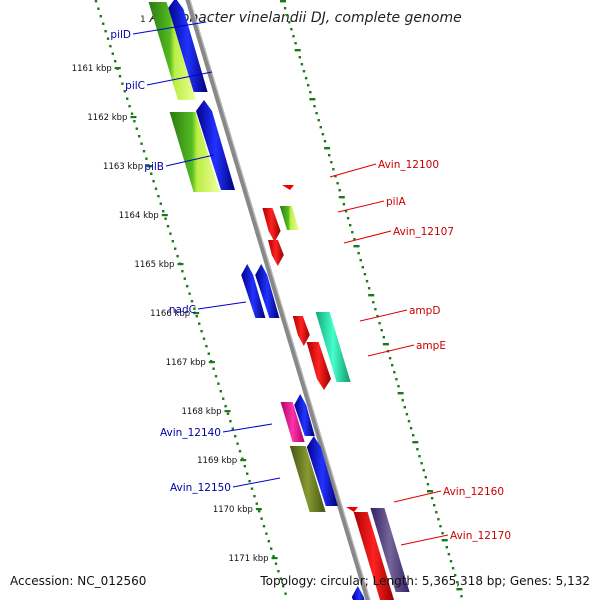 This screenshot has width=600, height=600. What do you see at coordinates (358, 593) in the screenshot?
I see `gene-block-bottom-blue` at bounding box center [358, 593].